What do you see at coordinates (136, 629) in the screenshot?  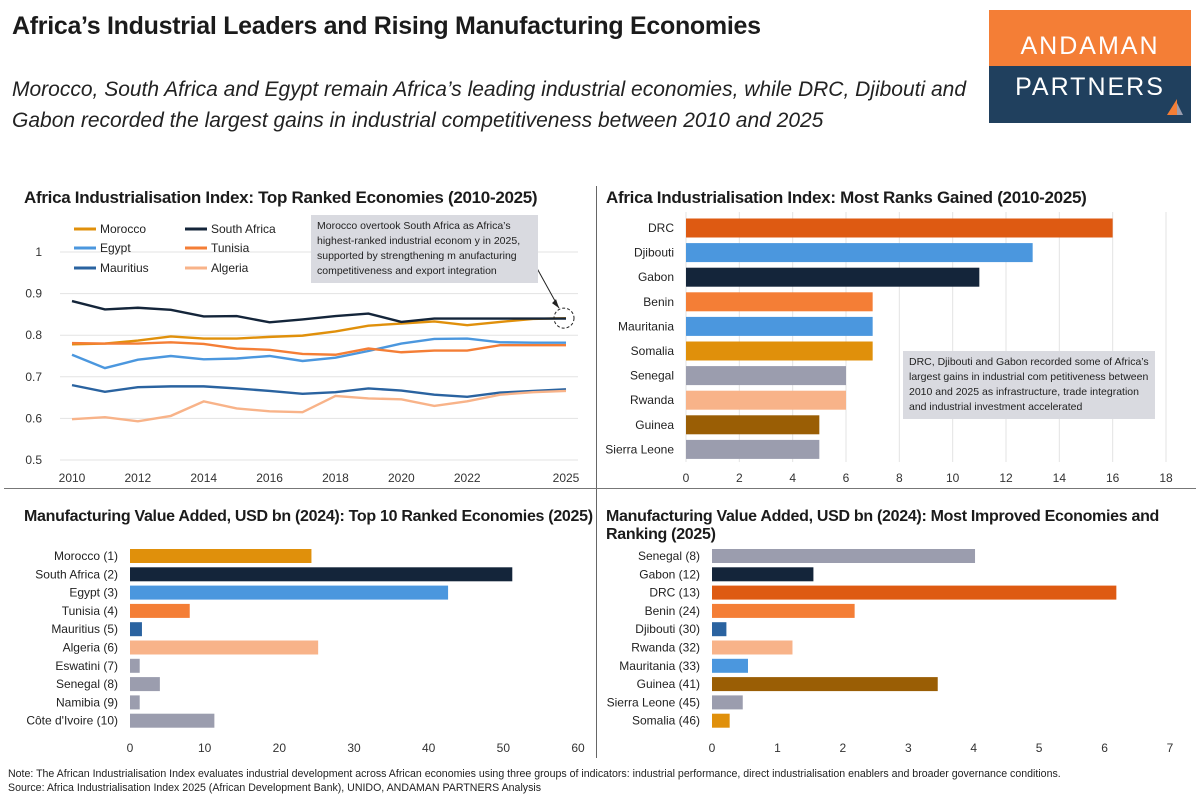 I see `bar-mauritius-5-` at bounding box center [136, 629].